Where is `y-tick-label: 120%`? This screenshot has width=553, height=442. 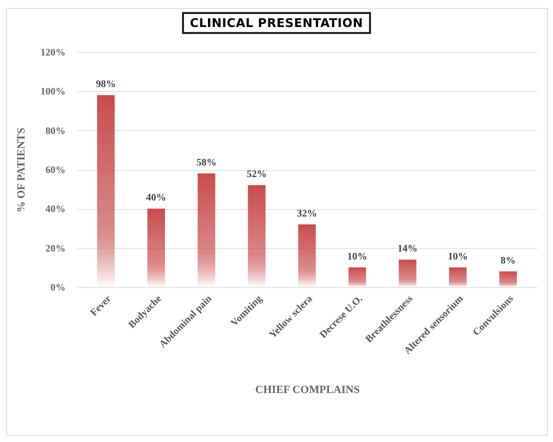 y-tick-label: 120% is located at coordinates (53, 53).